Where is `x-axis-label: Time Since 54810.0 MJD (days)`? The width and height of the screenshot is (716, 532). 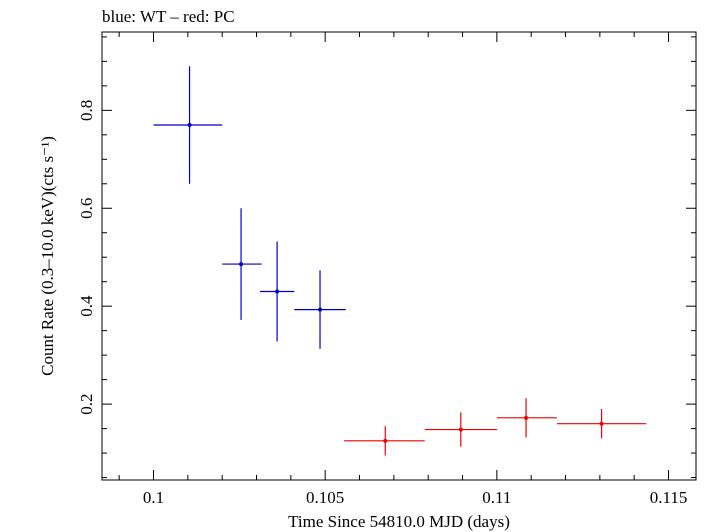
x-axis-label: Time Since 54810.0 MJD (days) is located at coordinates (399, 521).